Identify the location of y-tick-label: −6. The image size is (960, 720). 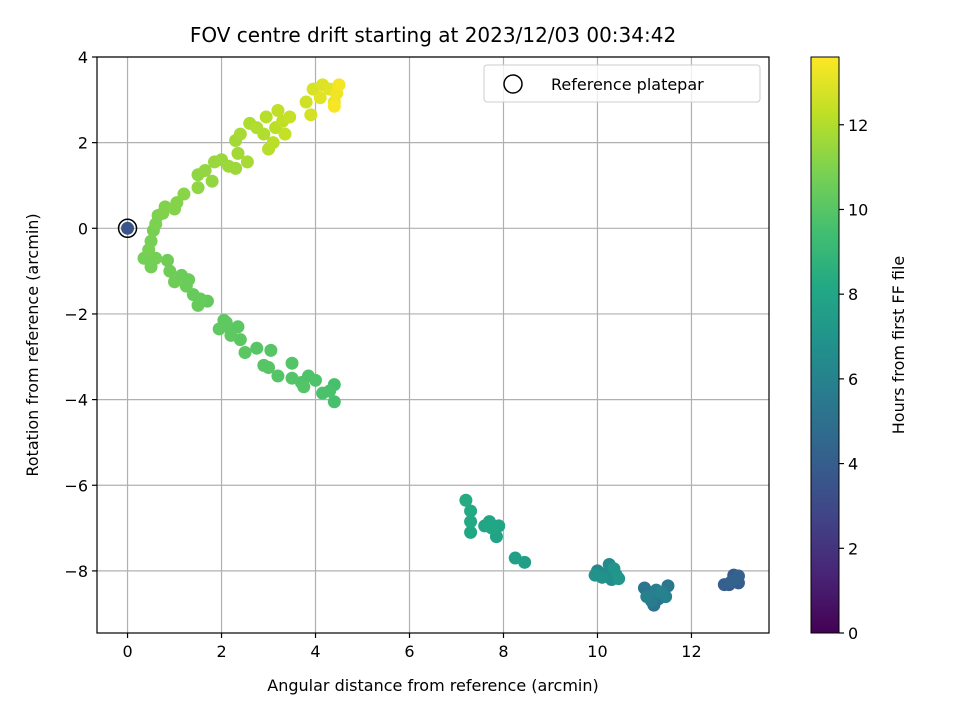
(76, 485).